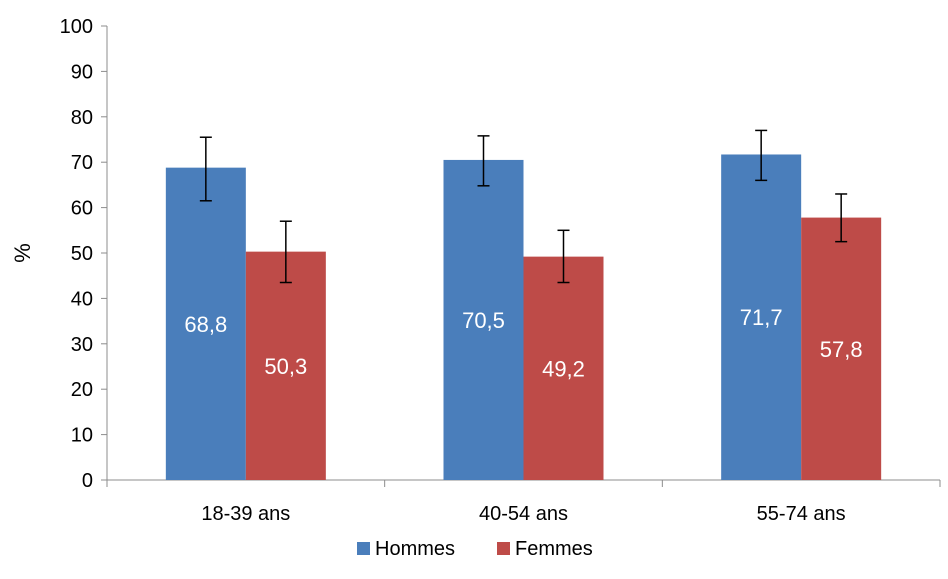  I want to click on data-label: 71,7, so click(761, 317).